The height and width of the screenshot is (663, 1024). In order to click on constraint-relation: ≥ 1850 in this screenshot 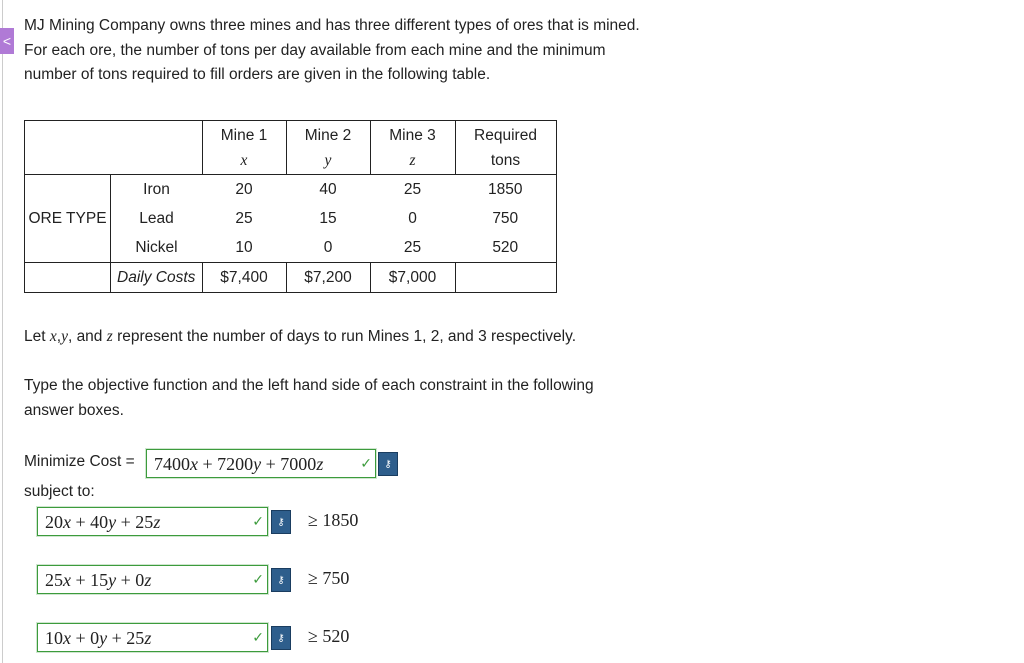, I will do `click(333, 520)`.